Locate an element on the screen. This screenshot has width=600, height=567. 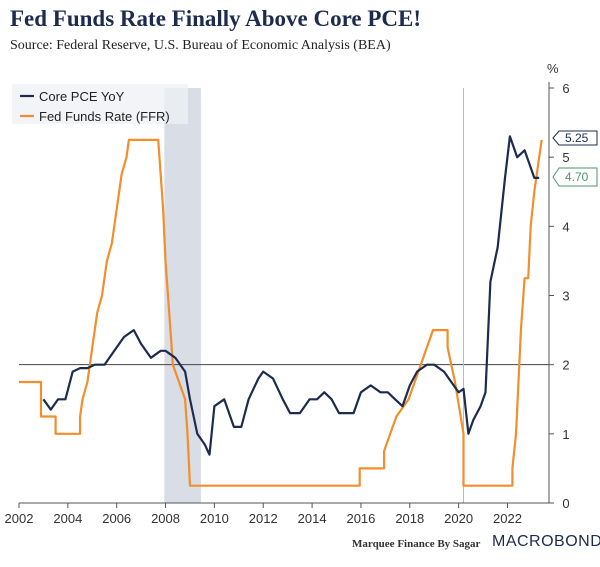
y-tick-label: 6 is located at coordinates (565, 88).